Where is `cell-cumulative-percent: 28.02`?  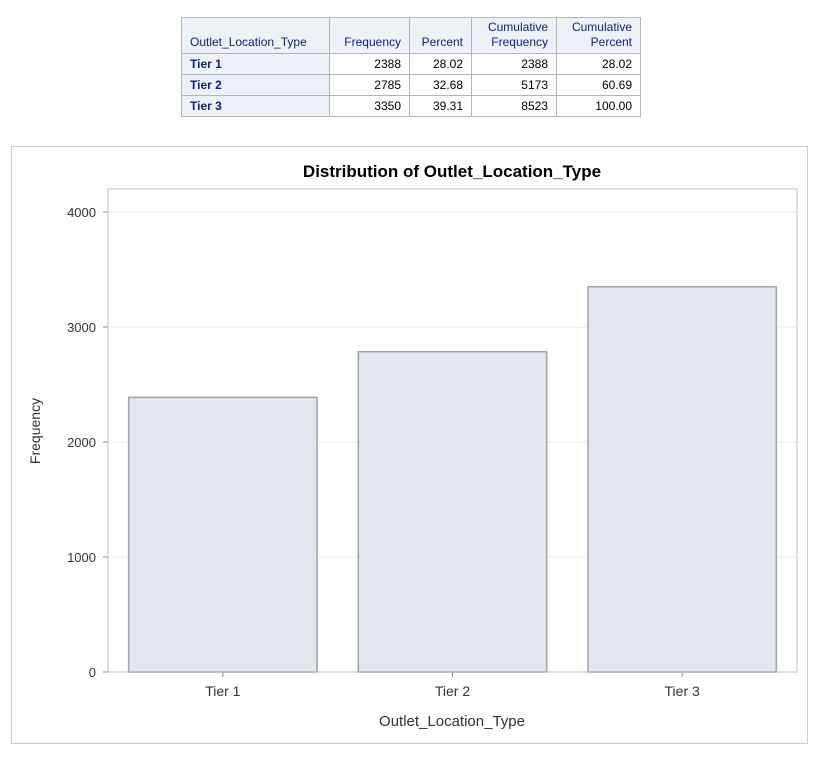
cell-cumulative-percent: 28.02 is located at coordinates (598, 64).